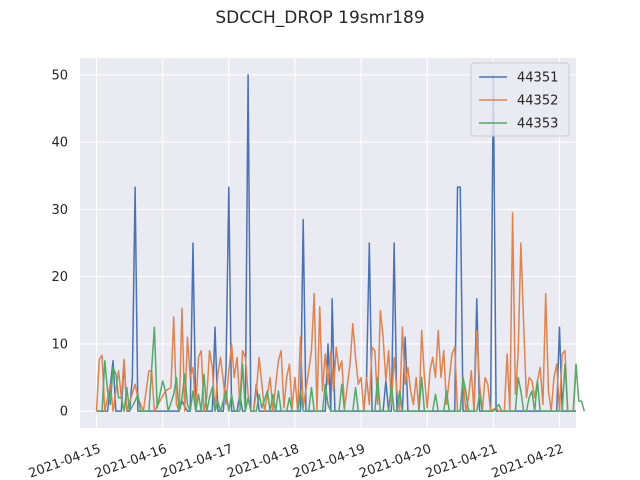 The height and width of the screenshot is (480, 640). What do you see at coordinates (462, 461) in the screenshot?
I see `x-tick-label: 2021-04-21` at bounding box center [462, 461].